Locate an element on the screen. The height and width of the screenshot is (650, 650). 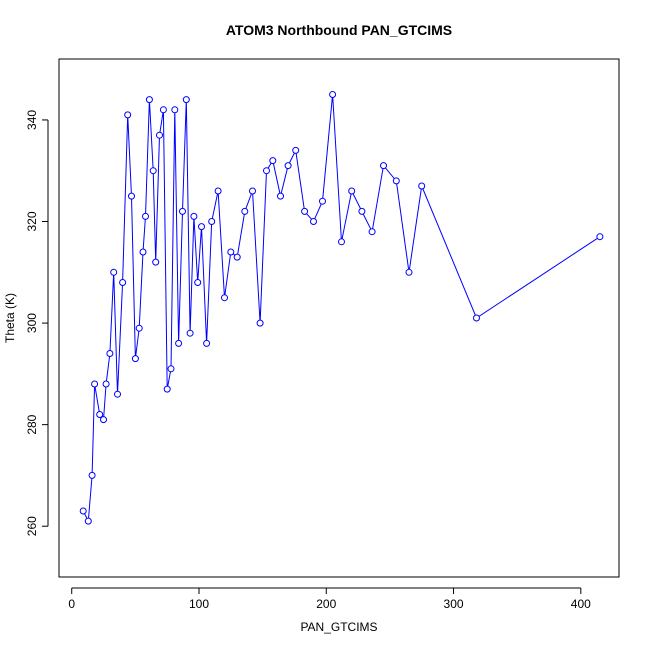
y-tick-label: 340 is located at coordinates (32, 120).